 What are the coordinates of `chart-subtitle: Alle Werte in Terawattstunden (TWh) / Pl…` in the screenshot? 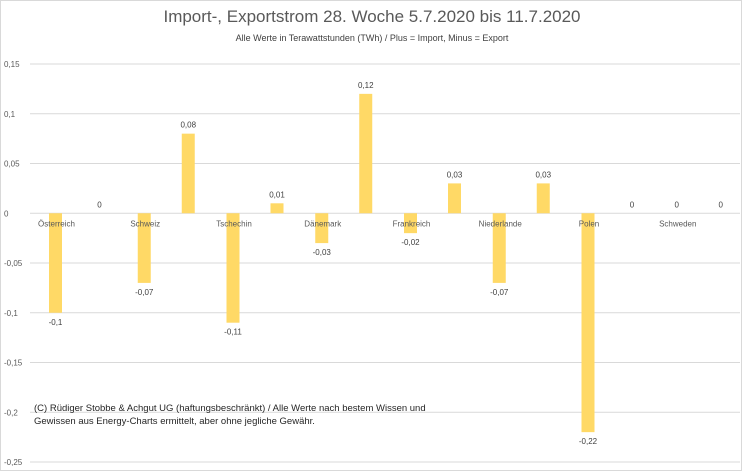 It's located at (372, 38).